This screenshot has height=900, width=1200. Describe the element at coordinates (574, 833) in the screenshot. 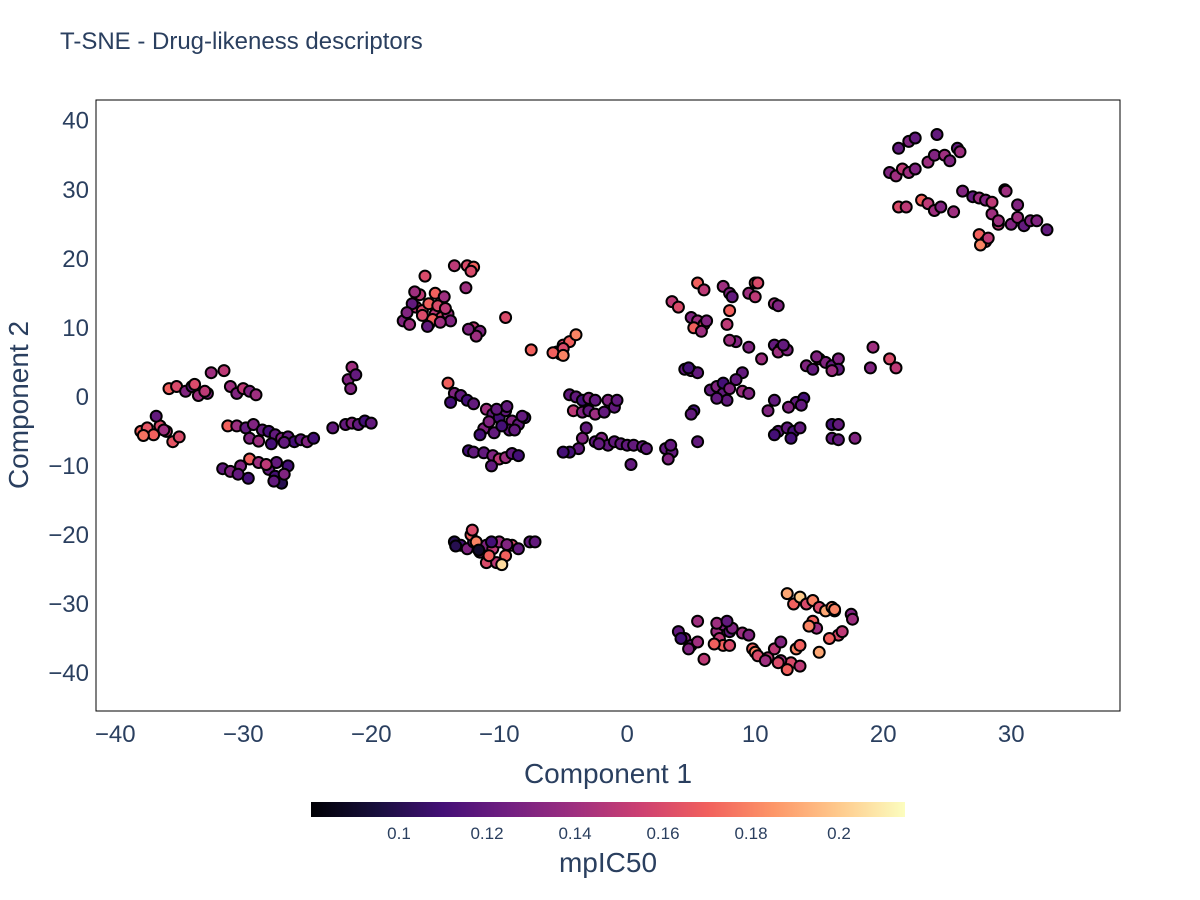

I see `colorbar-tick-label: 0.14` at that location.